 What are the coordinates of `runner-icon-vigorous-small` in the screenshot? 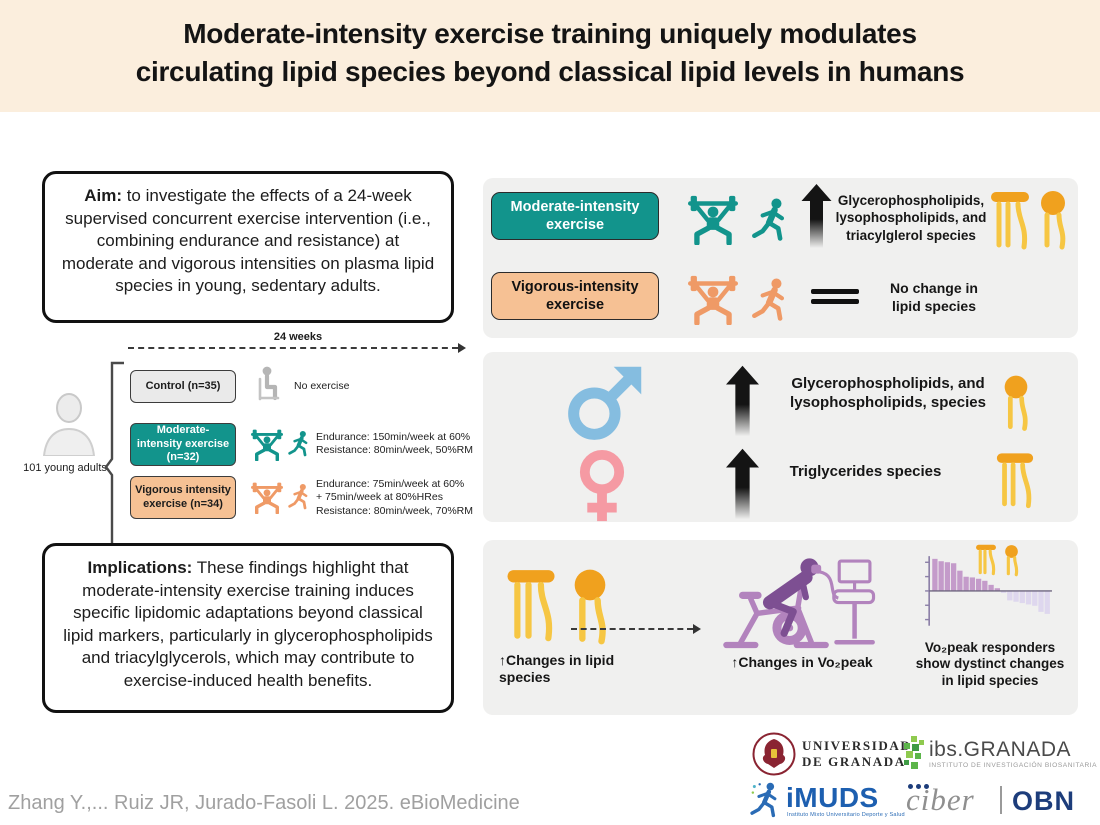 It's located at (298, 497).